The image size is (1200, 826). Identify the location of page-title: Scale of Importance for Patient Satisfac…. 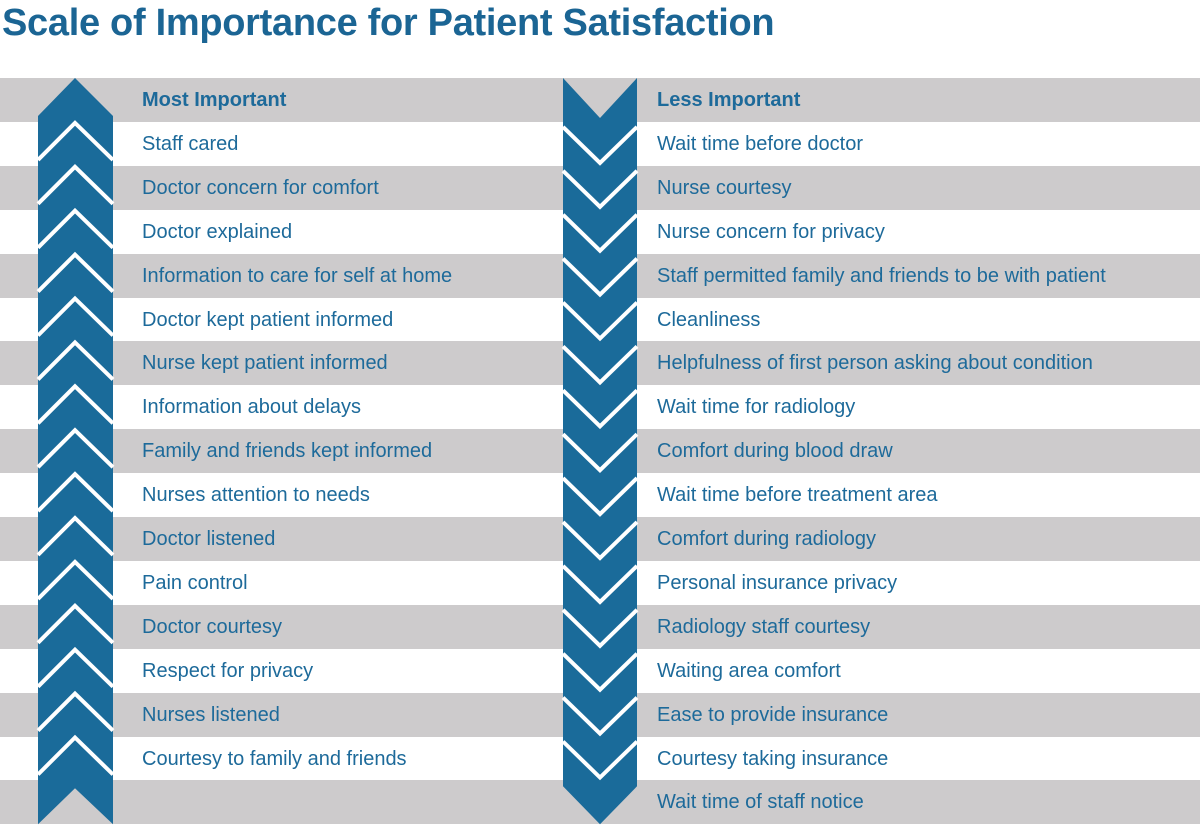
(388, 23).